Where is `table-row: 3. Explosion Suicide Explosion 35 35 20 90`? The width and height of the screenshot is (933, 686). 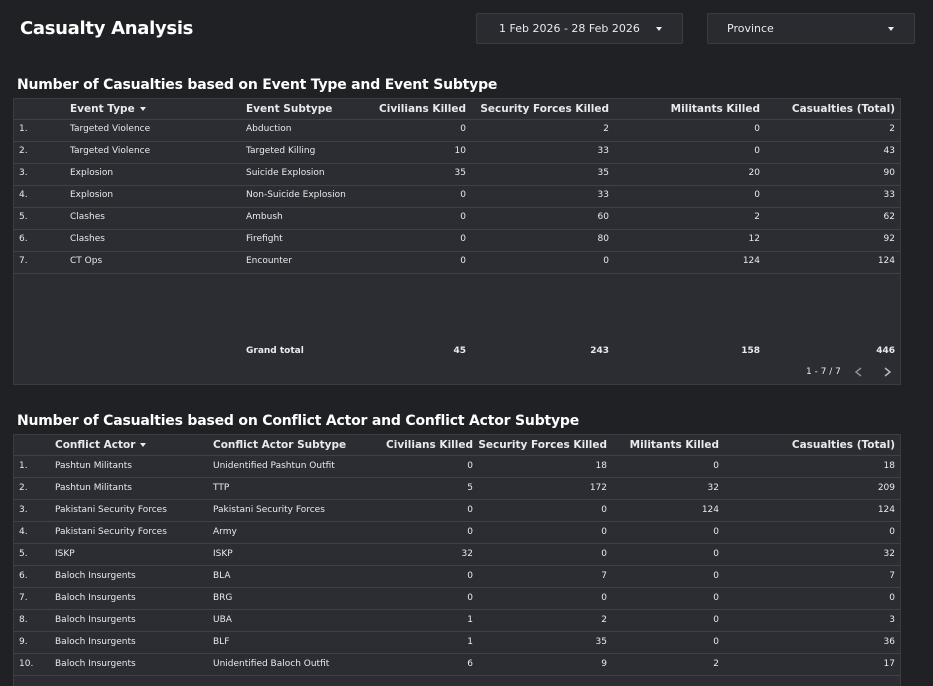 table-row: 3. Explosion Suicide Explosion 35 35 20 90 is located at coordinates (457, 174).